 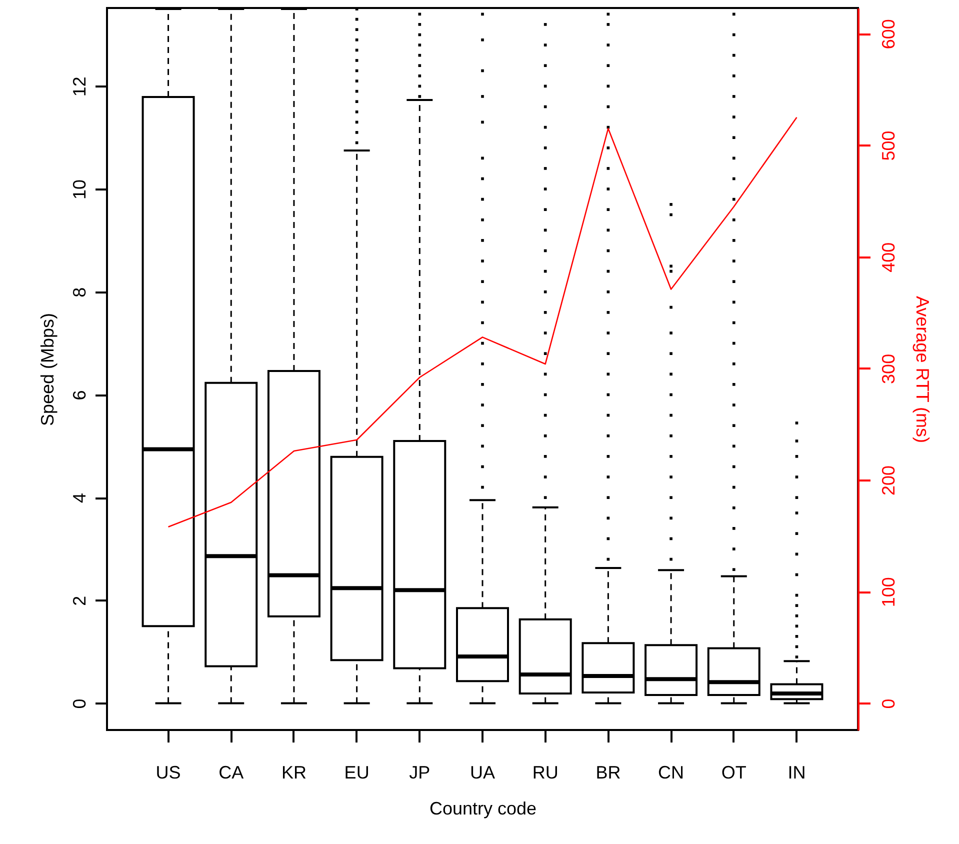 I want to click on y-tick-label: 6, so click(x=80, y=395).